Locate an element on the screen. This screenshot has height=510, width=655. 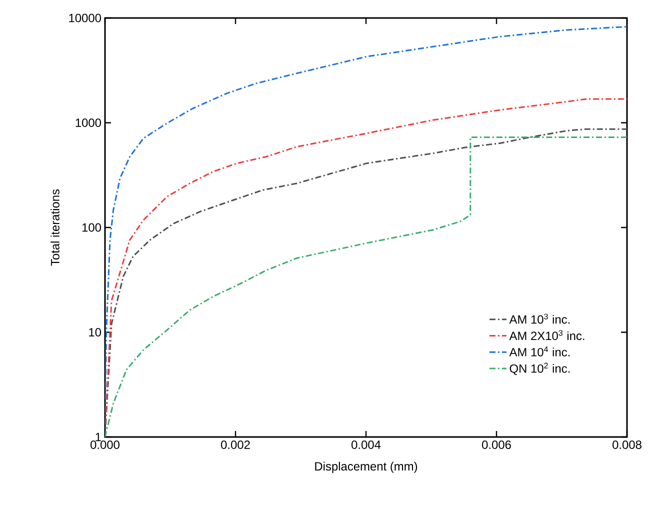
legend-label: AM 10$^{3}$ inc. is located at coordinates (539, 319).